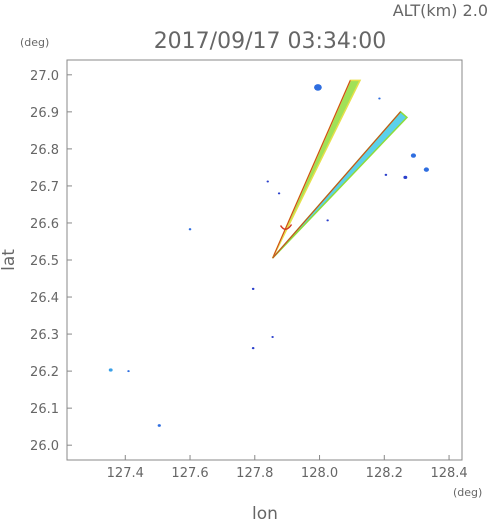  Describe the element at coordinates (44, 113) in the screenshot. I see `y-tick-label: 26.9` at that location.